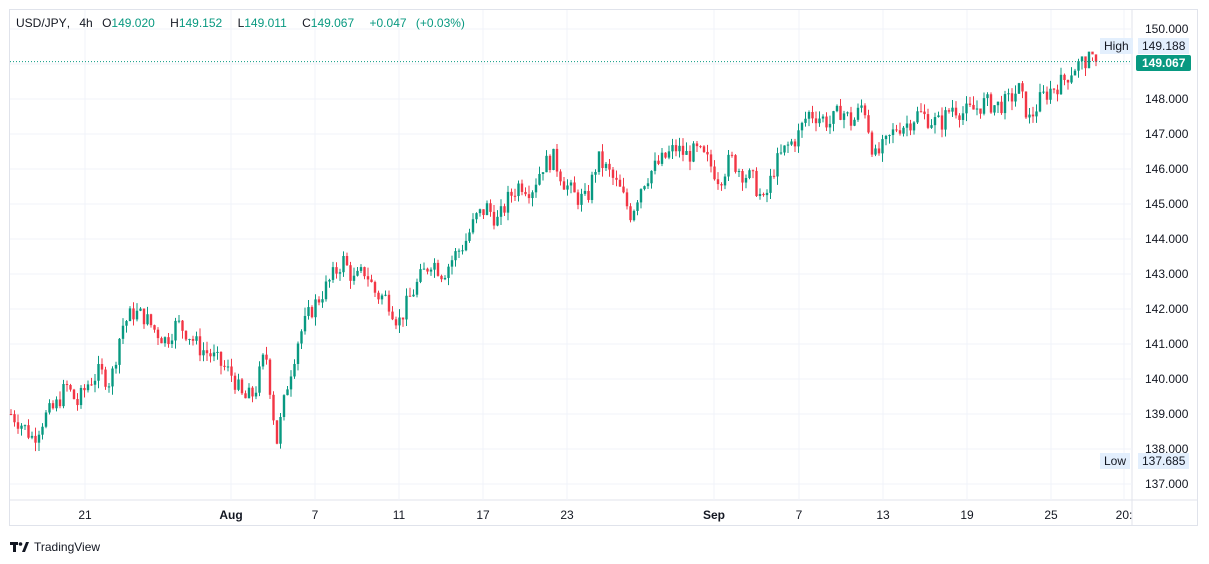  Describe the element at coordinates (55, 547) in the screenshot. I see `tradingview-brand: TradingView` at that location.